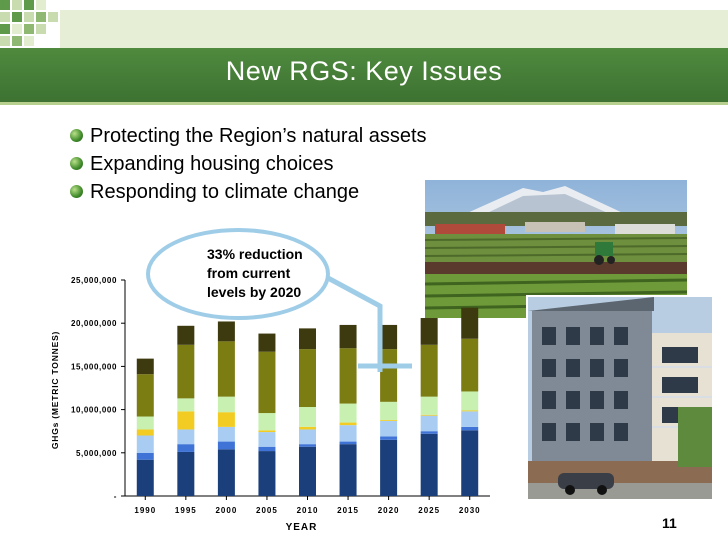  Describe the element at coordinates (302, 527) in the screenshot. I see `x-axis-label: YEAR` at that location.